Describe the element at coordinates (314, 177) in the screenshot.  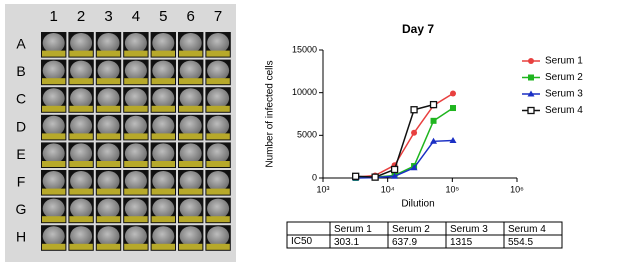
I see `y-tick-label: 0` at that location.